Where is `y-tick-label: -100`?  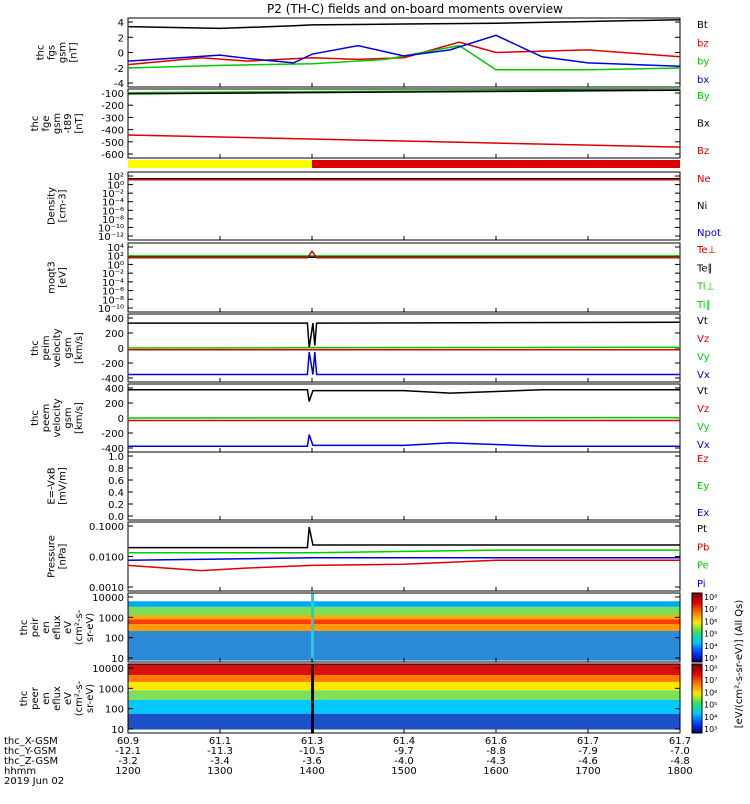 y-tick-label: -100 is located at coordinates (112, 94).